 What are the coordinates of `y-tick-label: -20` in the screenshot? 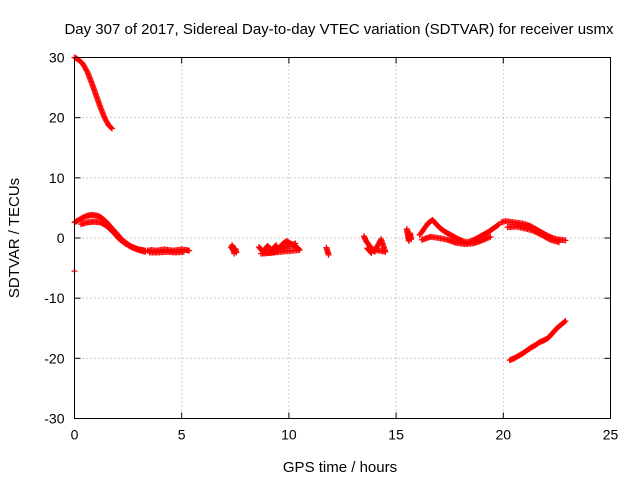 It's located at (54, 358).